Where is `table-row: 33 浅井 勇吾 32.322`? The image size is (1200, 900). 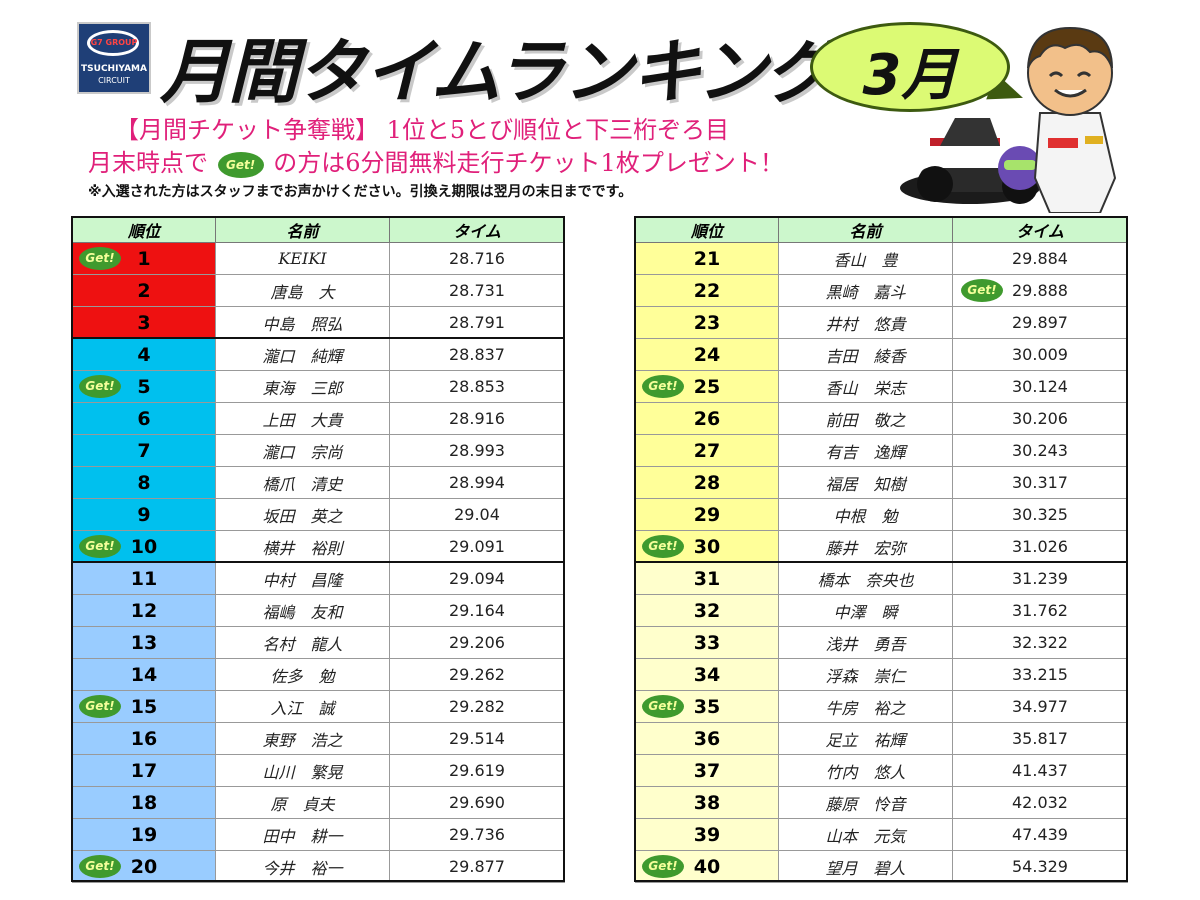 table-row: 33 浅井 勇吾 32.322 is located at coordinates (881, 642).